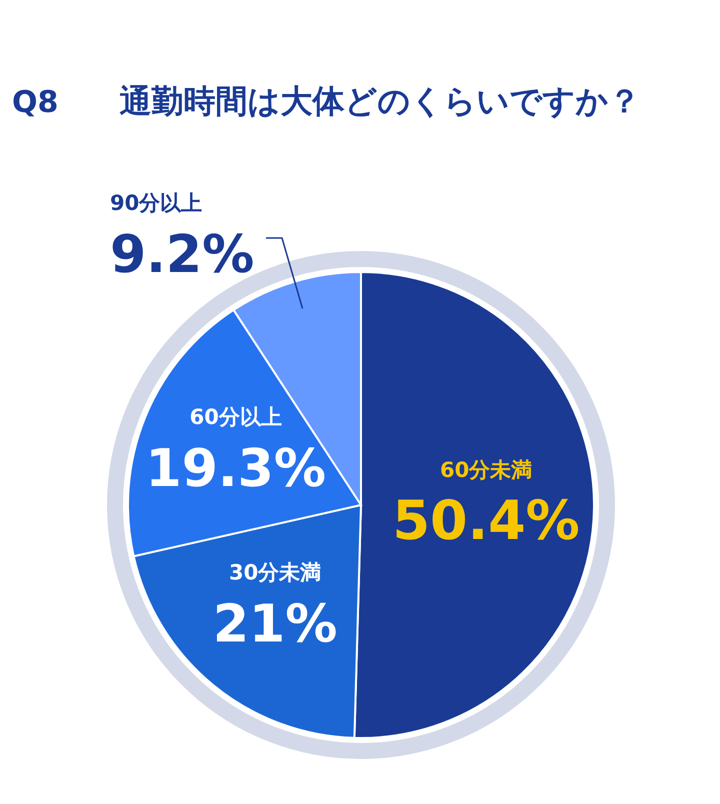 Image resolution: width=720 pixels, height=804 pixels. Describe the element at coordinates (35, 102) in the screenshot. I see `text: Q8` at that location.